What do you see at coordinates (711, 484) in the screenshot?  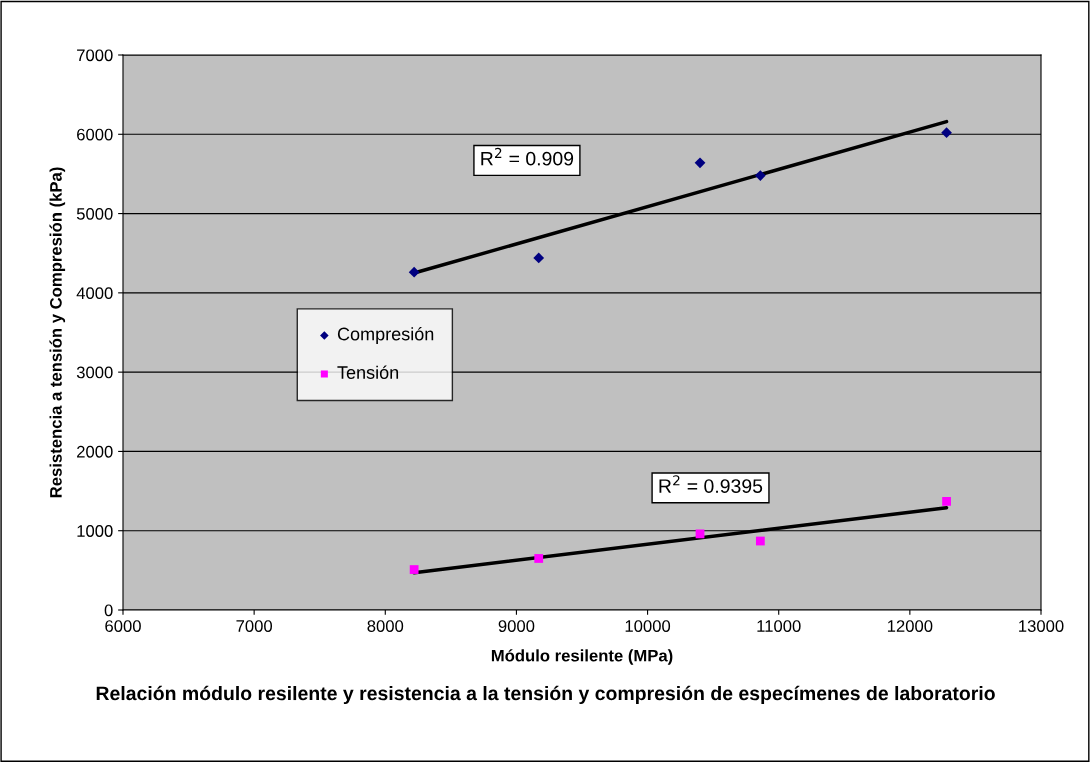 I see `annotation: R$^{2}$ = 0.9395` at bounding box center [711, 484].